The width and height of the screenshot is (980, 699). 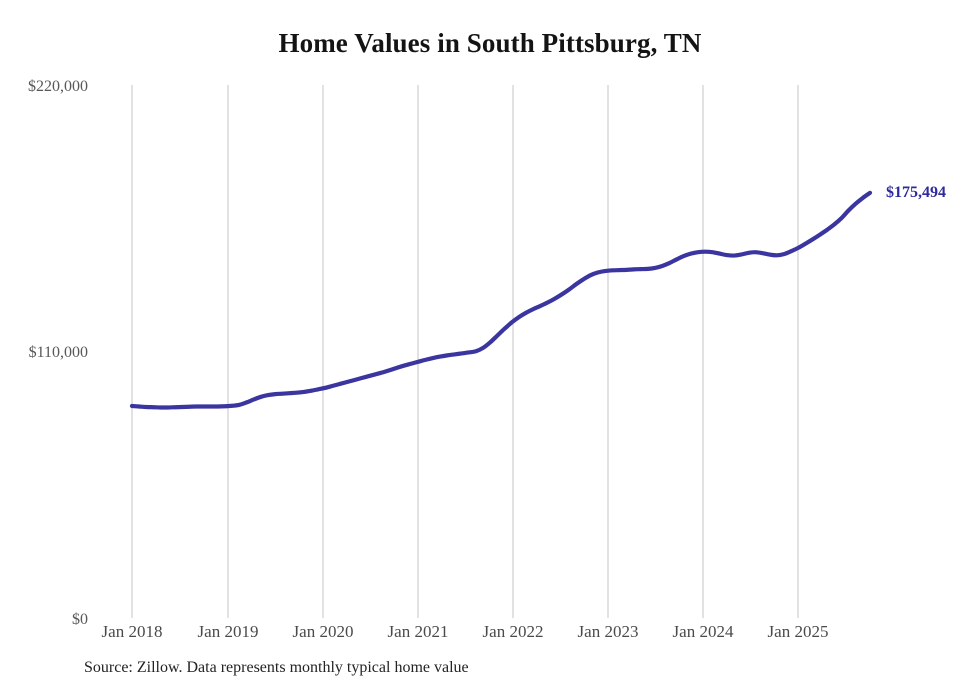 What do you see at coordinates (418, 631) in the screenshot?
I see `x-axis-tick-jan-2021: Jan 2021` at bounding box center [418, 631].